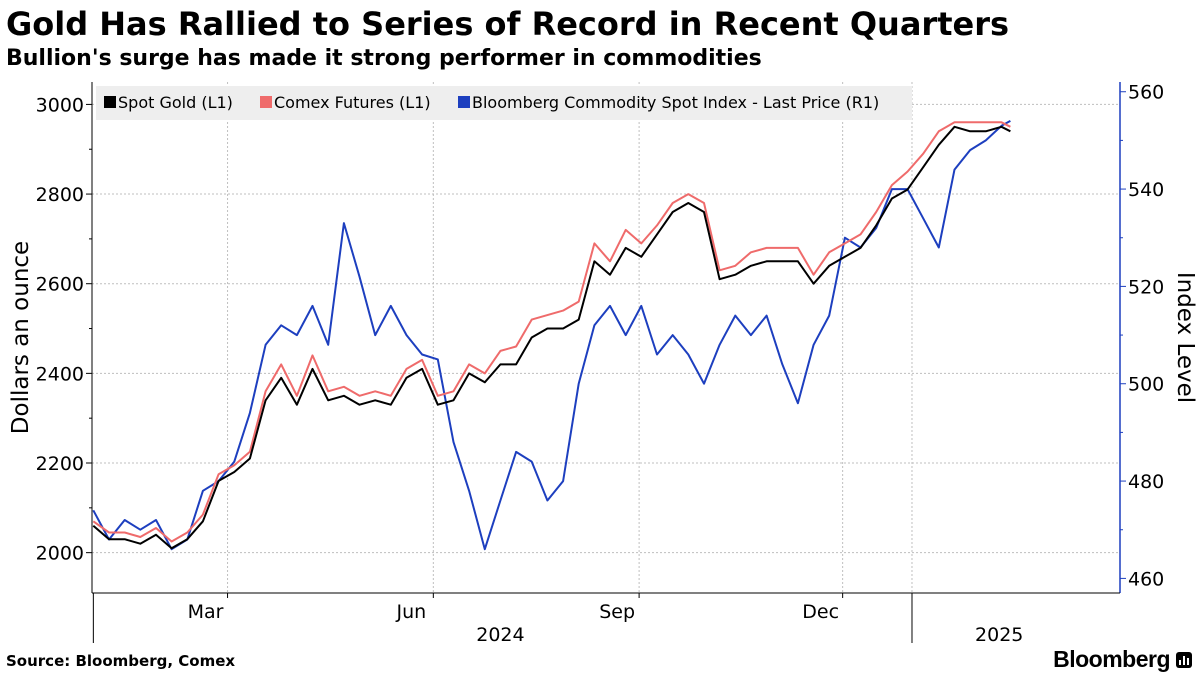 The width and height of the screenshot is (1200, 675). I want to click on x-axis-month-label: Jun, so click(410, 612).